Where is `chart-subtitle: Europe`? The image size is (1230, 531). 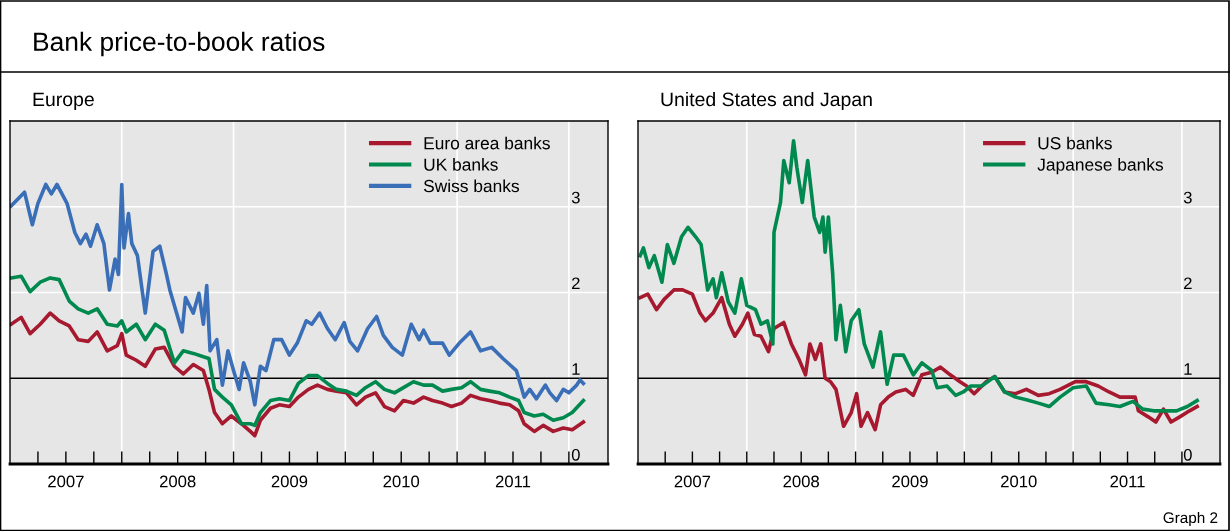
chart-subtitle: Europe is located at coordinates (63, 101).